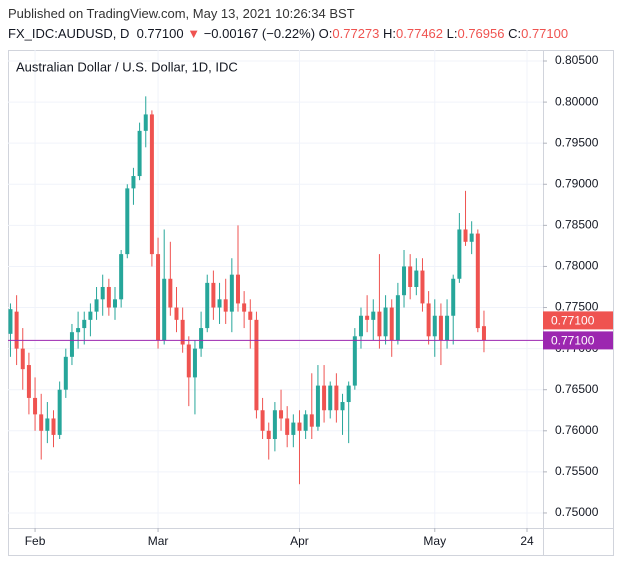 This screenshot has height=564, width=623. I want to click on y-tick-label: 0.79500, so click(577, 142).